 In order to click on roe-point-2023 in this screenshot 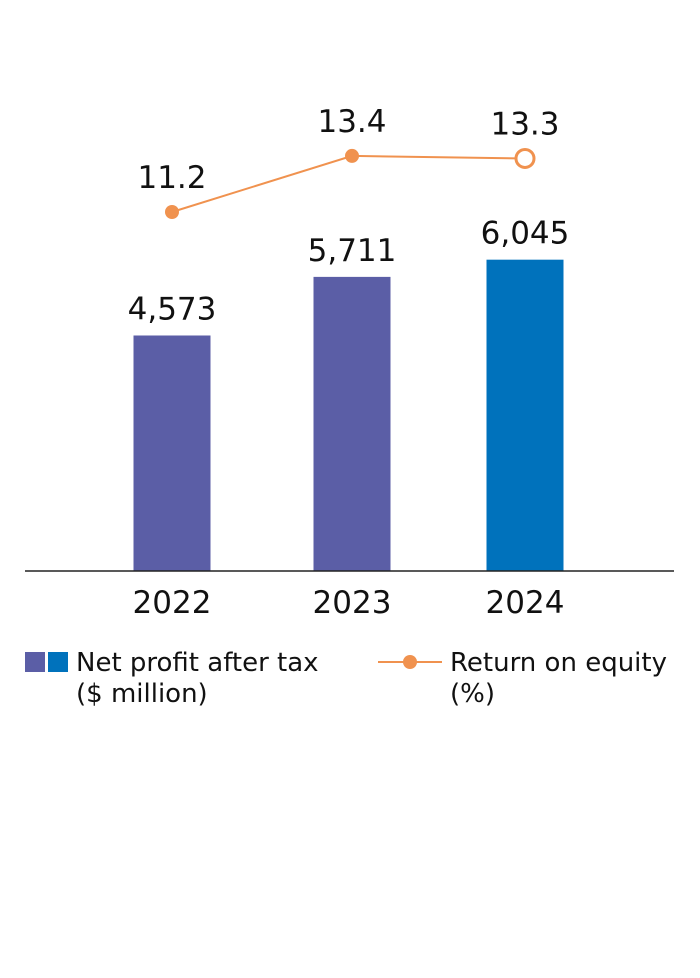, I will do `click(352, 155)`.